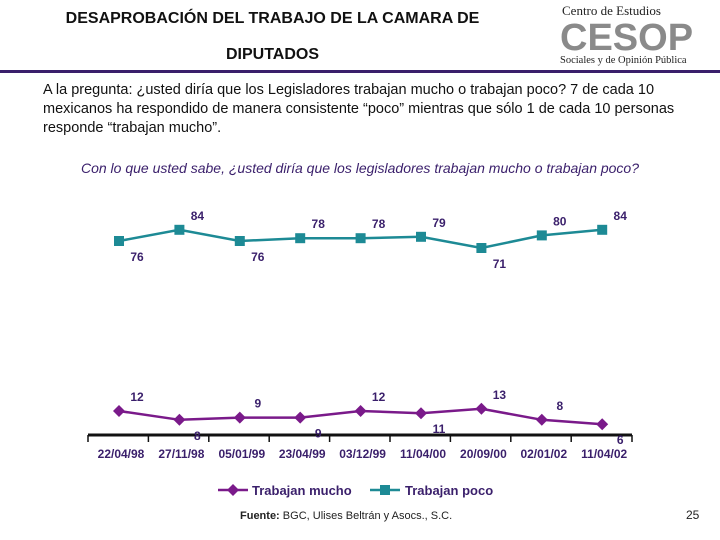 This screenshot has height=540, width=720. I want to click on x-tick-label: 20/09/00, so click(483, 454).